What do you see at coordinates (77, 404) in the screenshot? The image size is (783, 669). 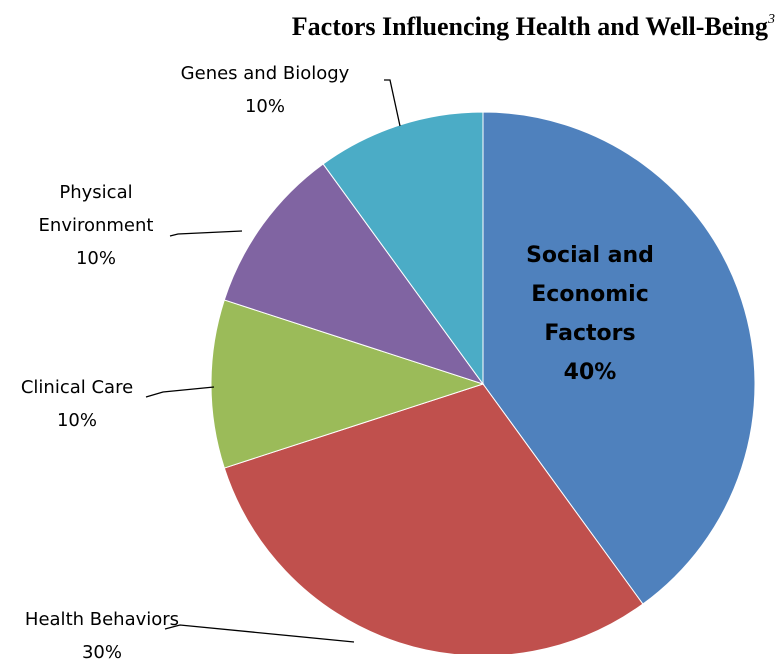 I see `data-label: Clinical Care 10%` at bounding box center [77, 404].